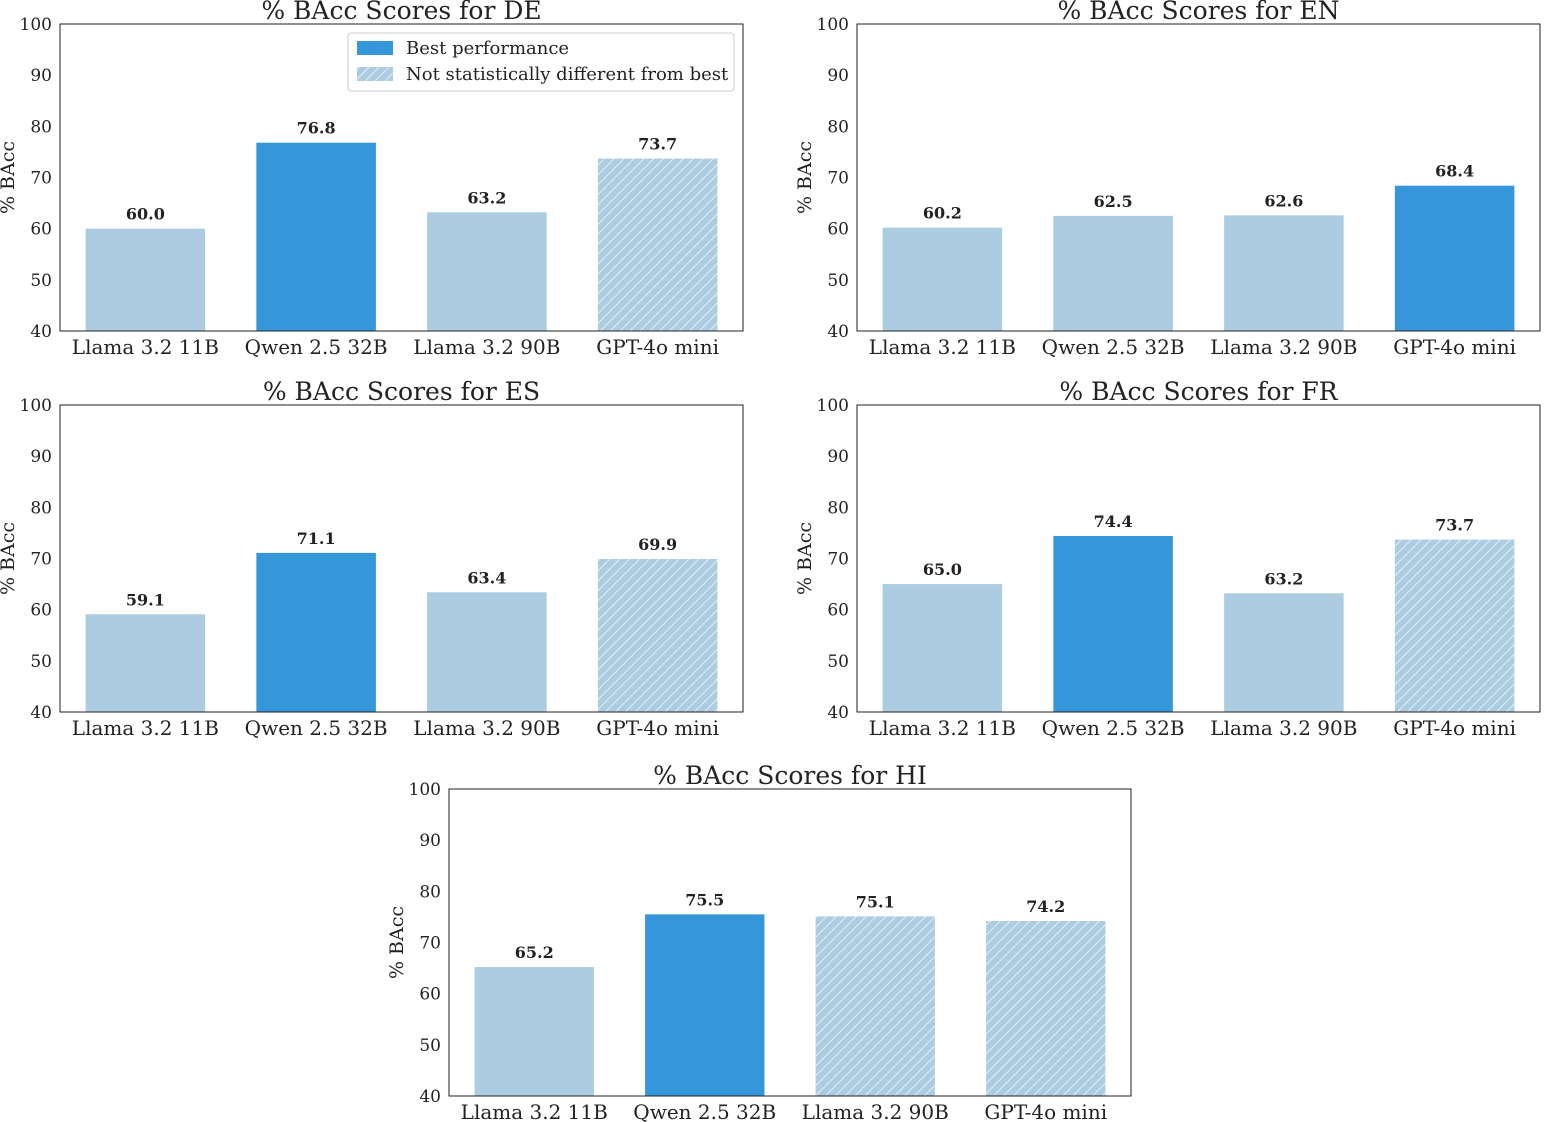 The height and width of the screenshot is (1122, 1544). Describe the element at coordinates (875, 901) in the screenshot. I see `bar-value-label: 75.1` at that location.